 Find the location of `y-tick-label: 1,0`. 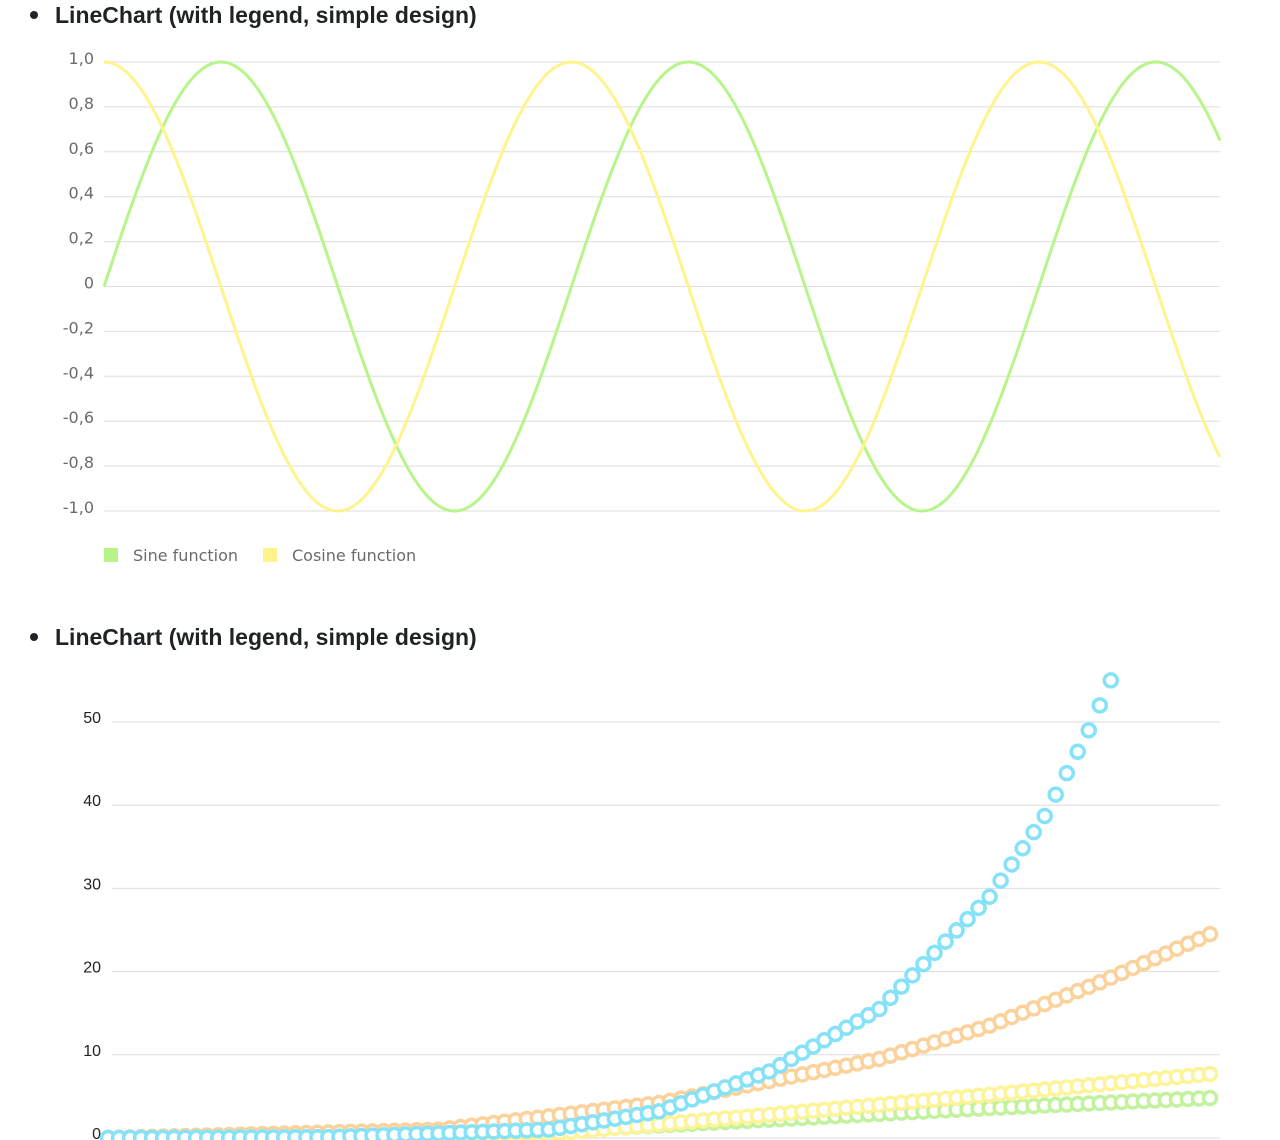

y-tick-label: 1,0 is located at coordinates (81, 58).